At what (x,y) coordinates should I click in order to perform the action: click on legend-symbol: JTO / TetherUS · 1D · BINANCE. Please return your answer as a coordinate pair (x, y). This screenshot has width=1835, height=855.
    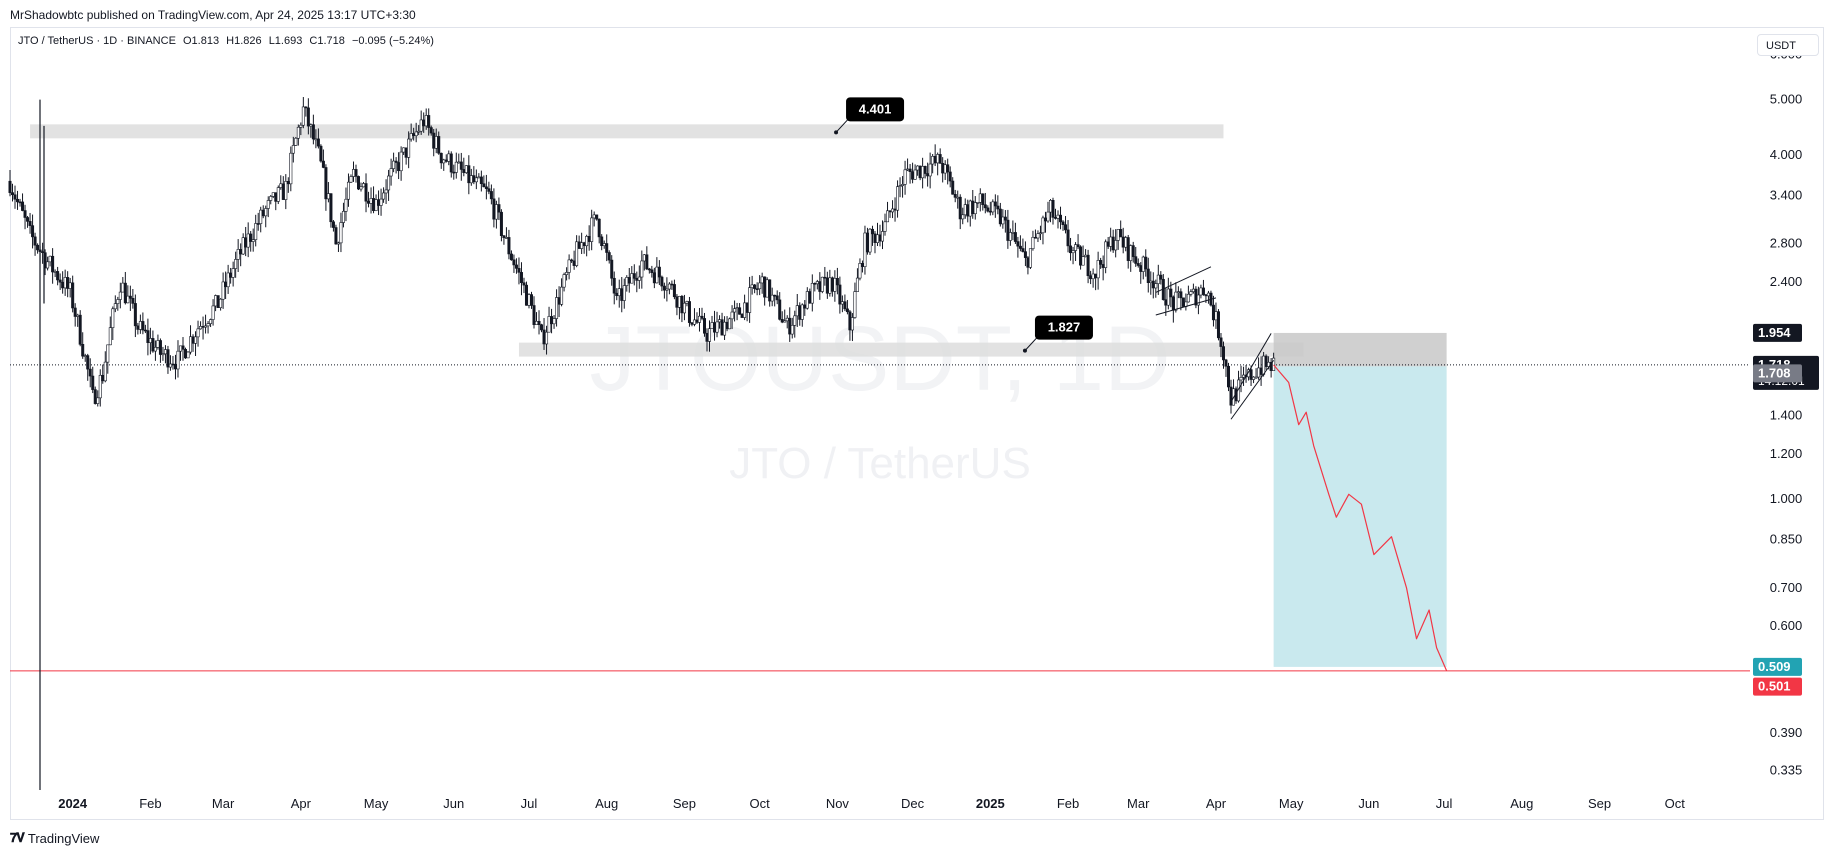
    Looking at the image, I should click on (97, 41).